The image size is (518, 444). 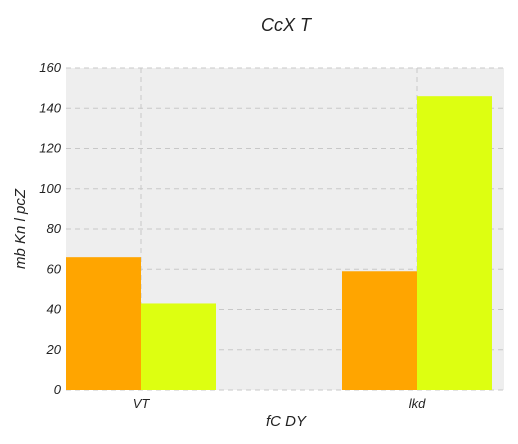 What do you see at coordinates (54, 268) in the screenshot?
I see `y-tick-label: 60` at bounding box center [54, 268].